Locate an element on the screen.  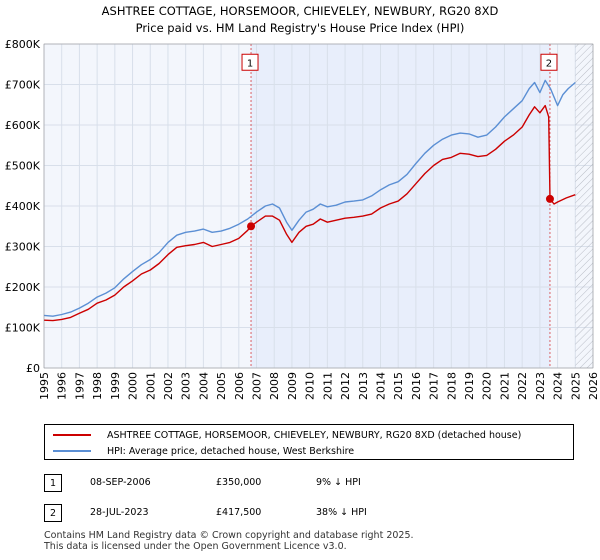
x-tick-label: 2013 is located at coordinates (363, 386).